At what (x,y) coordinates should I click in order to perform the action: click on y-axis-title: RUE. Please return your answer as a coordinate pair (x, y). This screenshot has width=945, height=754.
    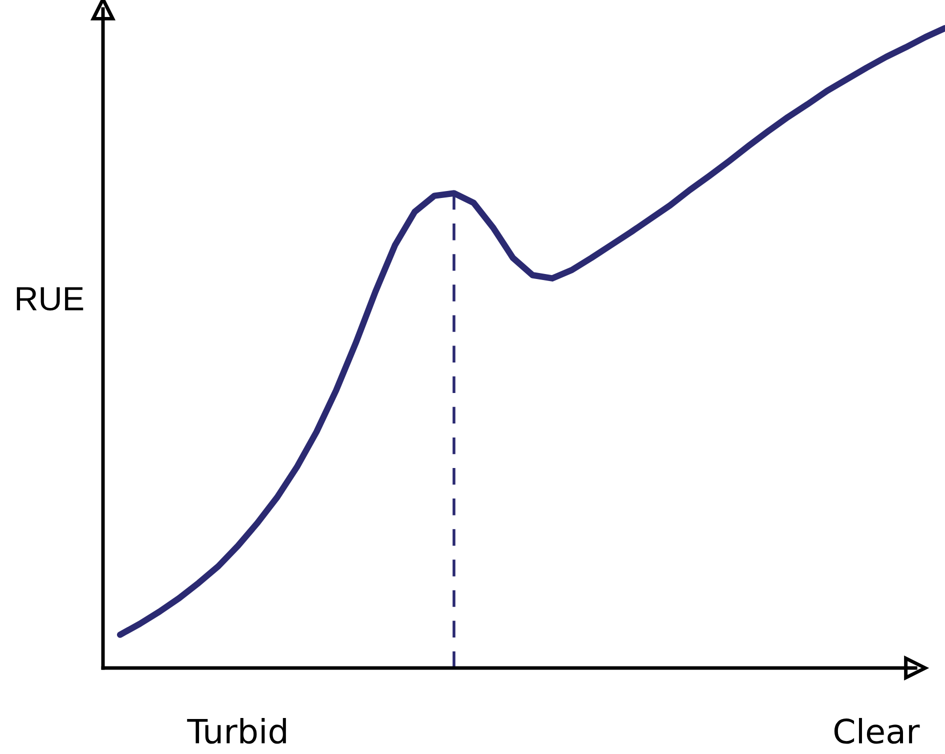
    Looking at the image, I should click on (50, 299).